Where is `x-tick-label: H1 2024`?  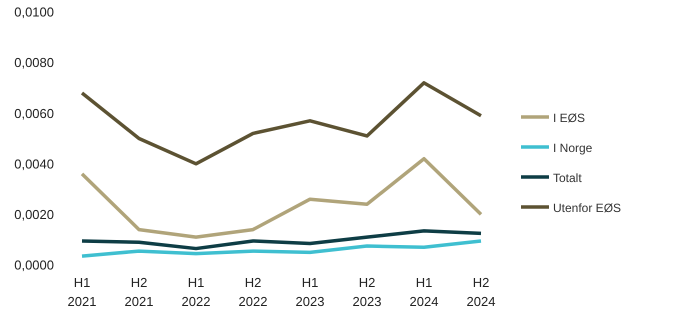 x-tick-label: H1 2024 is located at coordinates (424, 292).